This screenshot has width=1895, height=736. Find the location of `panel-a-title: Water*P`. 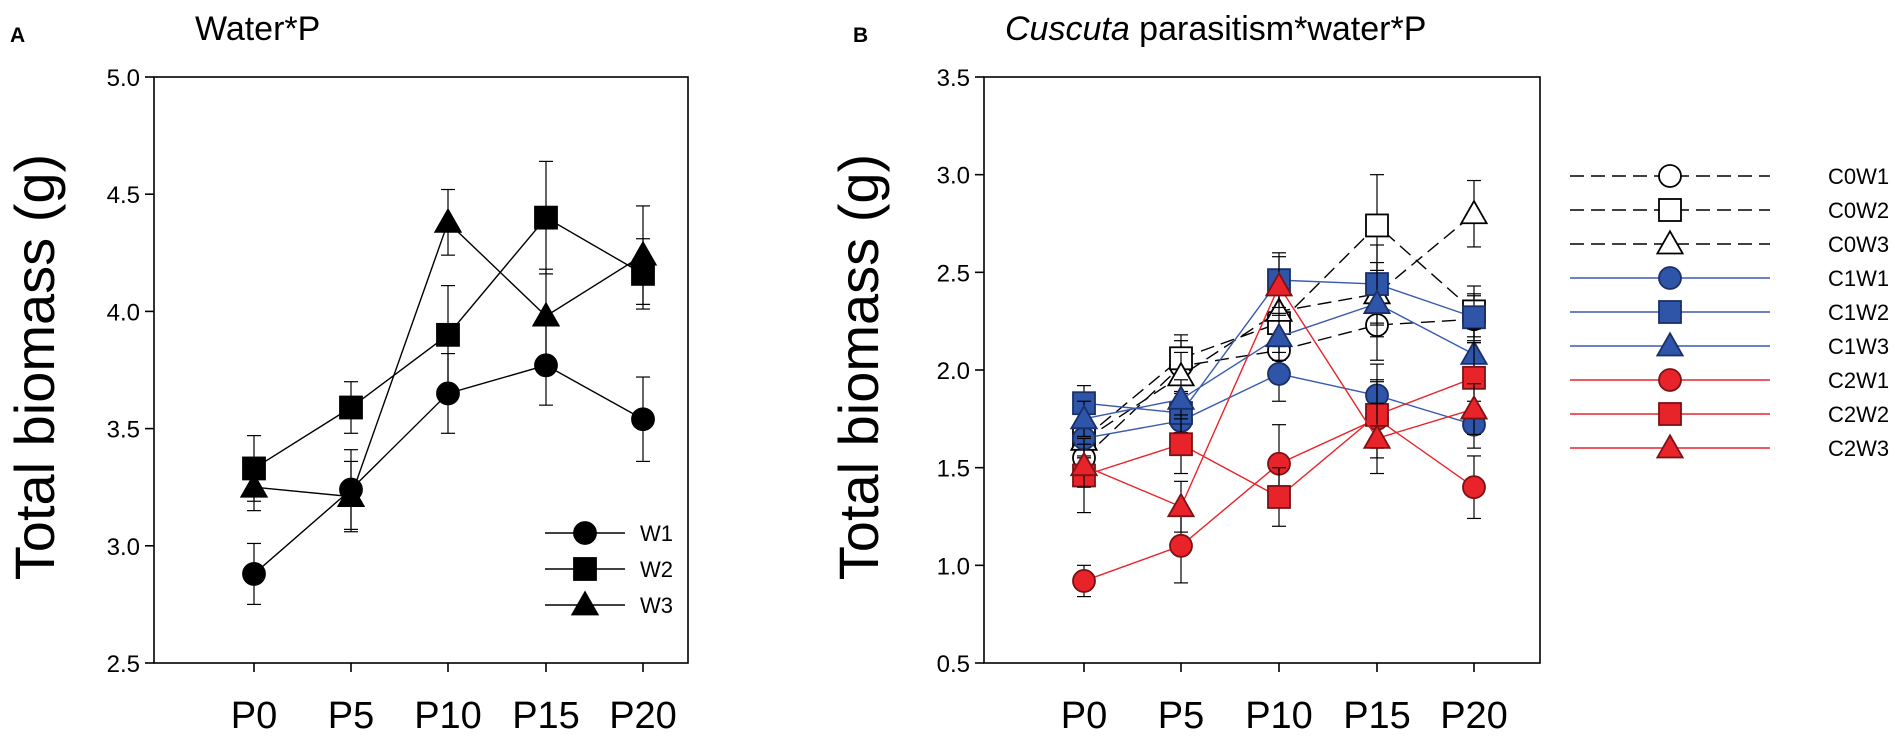

panel-a-title: Water*P is located at coordinates (257, 29).